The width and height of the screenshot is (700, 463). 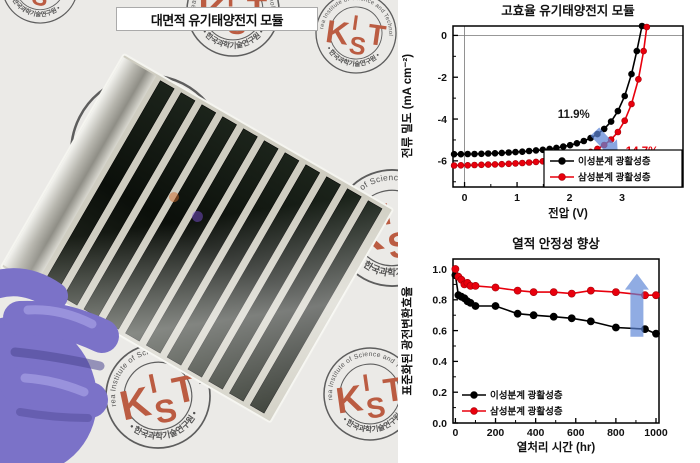 I want to click on y-tick-label: 0.4, so click(x=439, y=362).